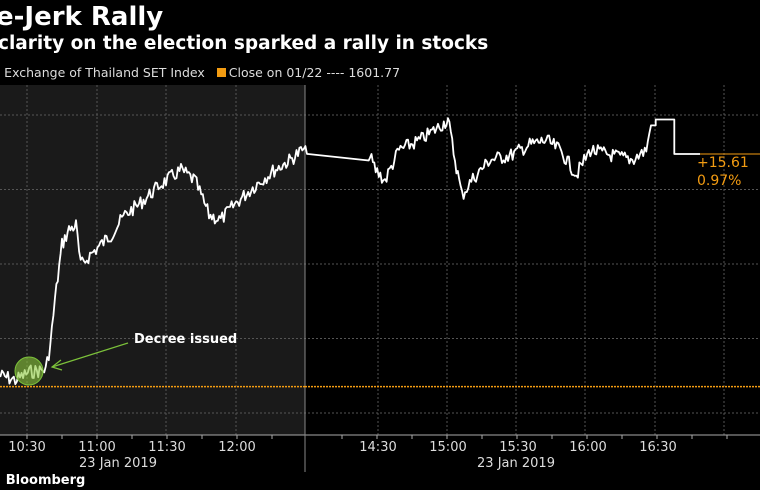  I want to click on source-note: : Bloomberg, so click(43, 480).